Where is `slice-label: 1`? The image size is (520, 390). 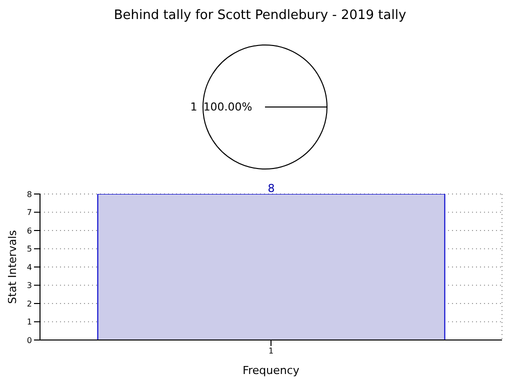
slice-label: 1 is located at coordinates (194, 107).